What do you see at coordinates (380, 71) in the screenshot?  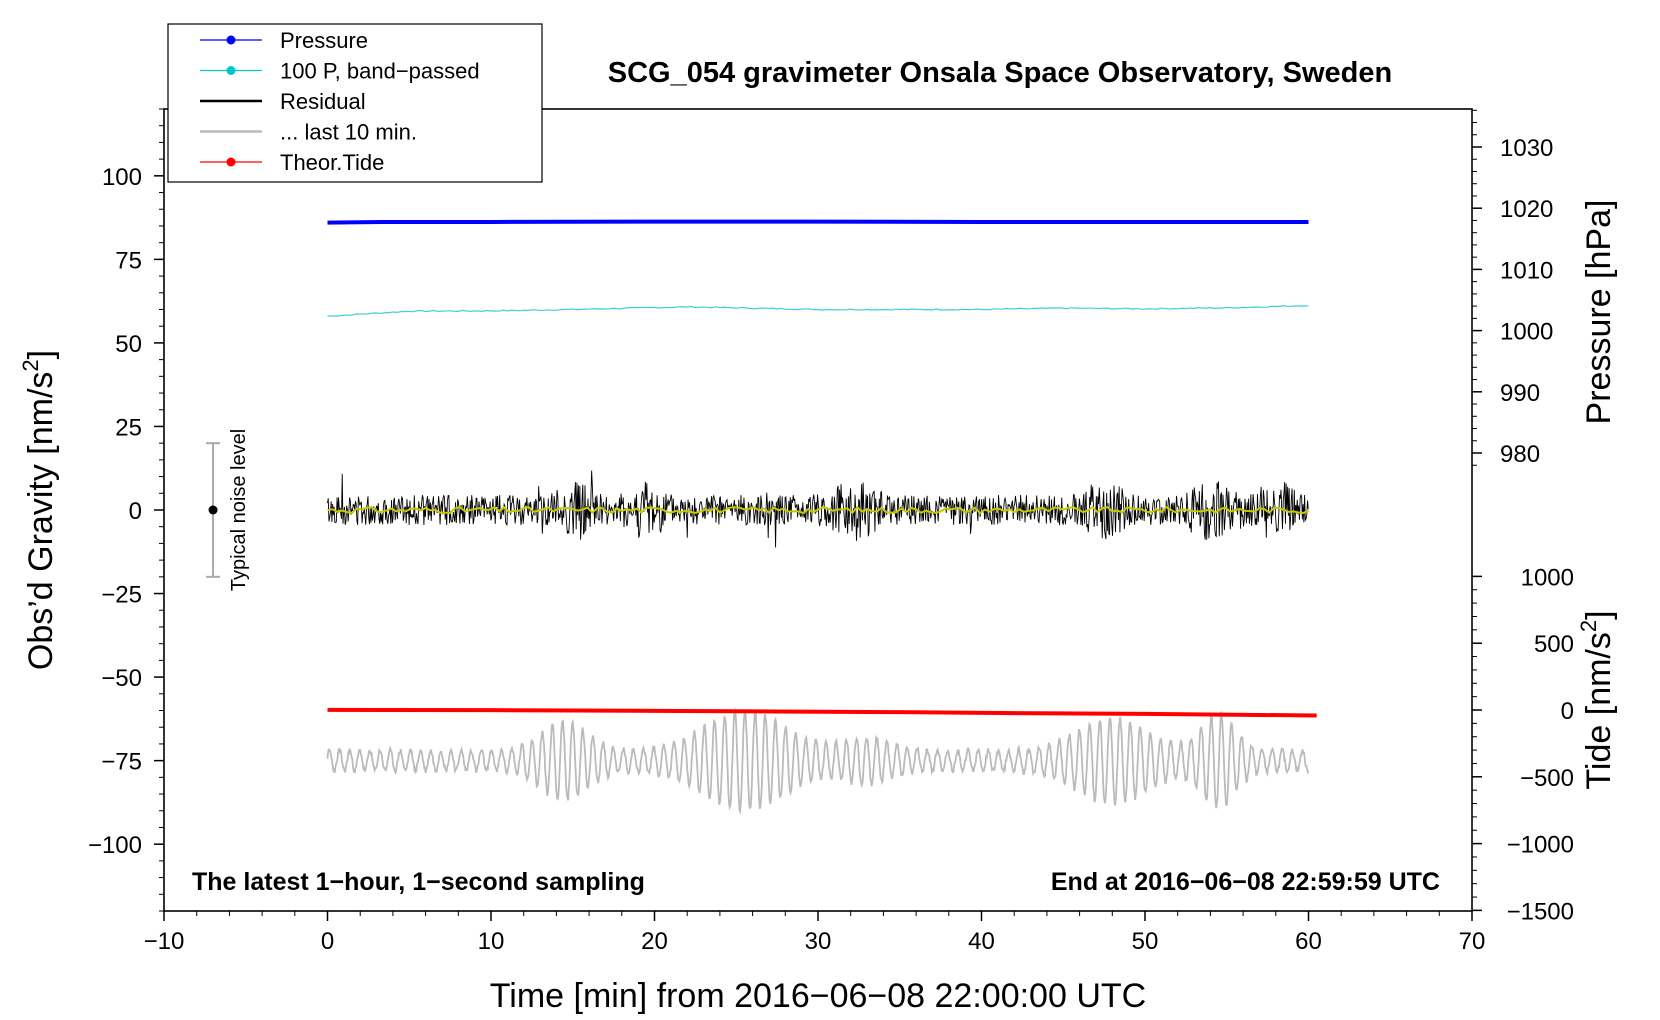 I see `legend-label: 100 P, band−passed` at bounding box center [380, 71].